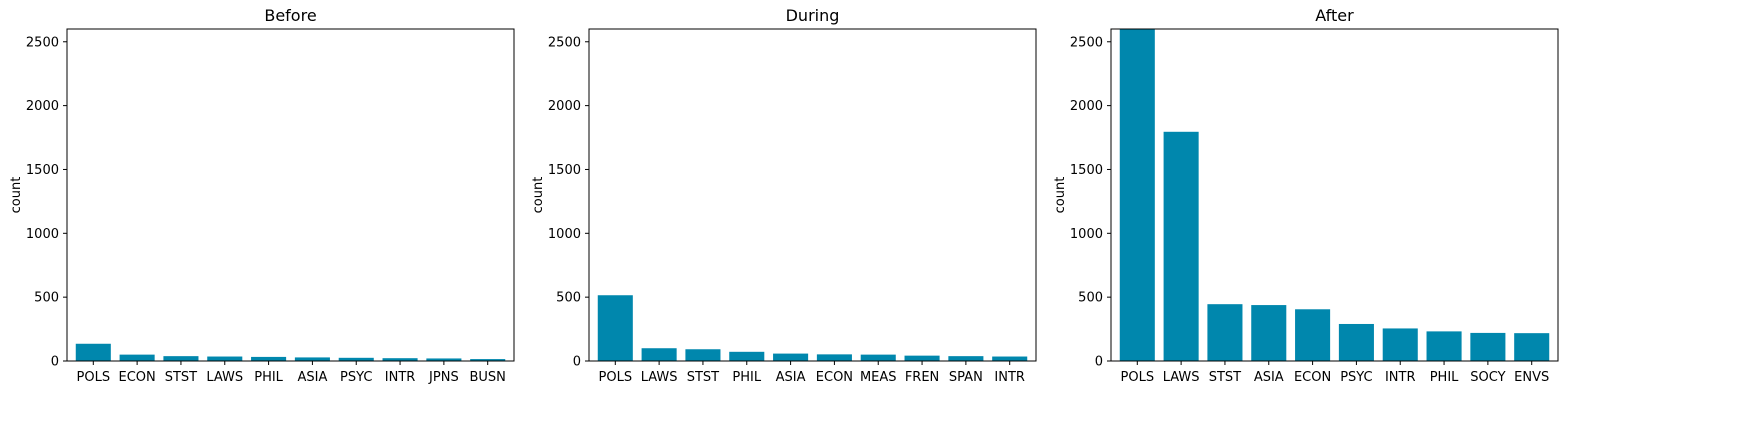 Image resolution: width=1740 pixels, height=439 pixels. Describe the element at coordinates (1531, 377) in the screenshot. I see `x-tick-label: ENVS` at that location.